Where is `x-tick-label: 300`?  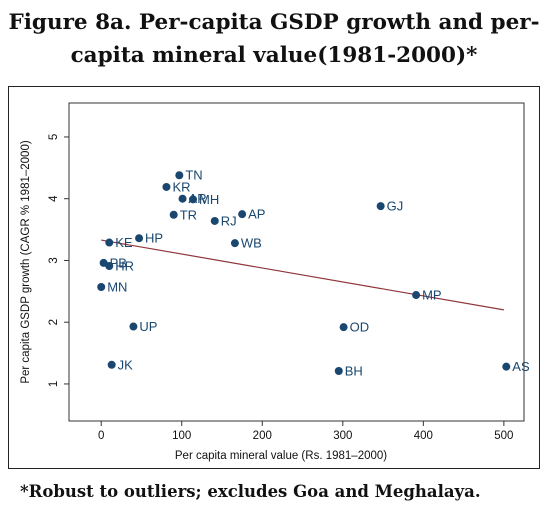
x-tick-label: 300 is located at coordinates (342, 436).